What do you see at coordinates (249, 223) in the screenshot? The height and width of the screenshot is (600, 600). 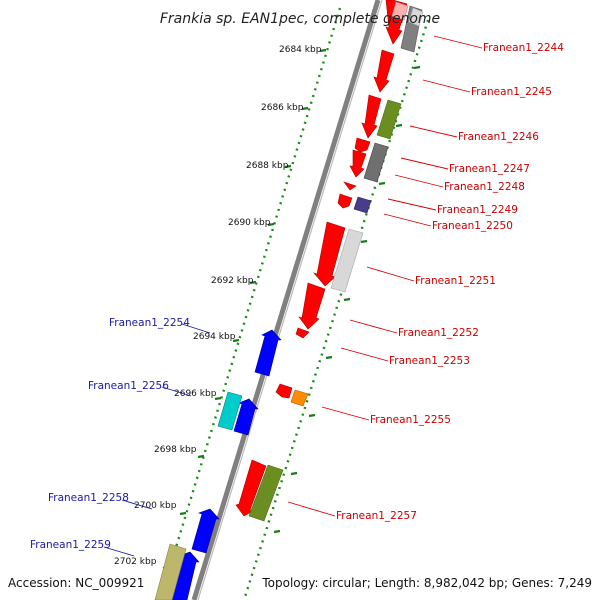 I see `coordinate-label-2690: 2690 kbp` at bounding box center [249, 223].